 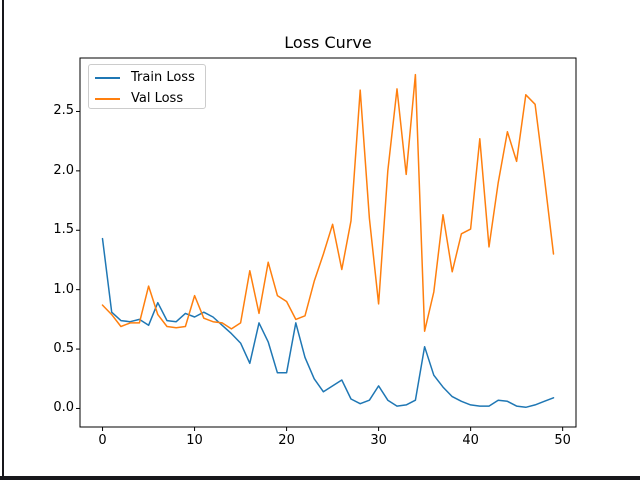 I want to click on x-tick-label: 40, so click(x=470, y=440).